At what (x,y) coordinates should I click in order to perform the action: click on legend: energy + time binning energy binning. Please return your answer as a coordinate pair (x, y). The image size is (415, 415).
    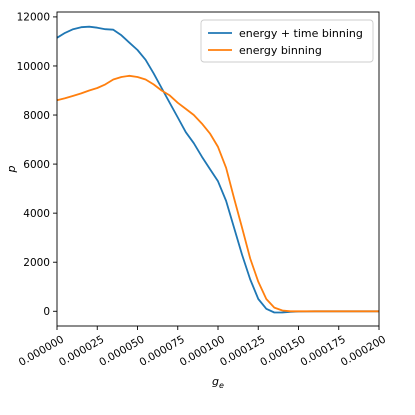
    Looking at the image, I should click on (287, 41).